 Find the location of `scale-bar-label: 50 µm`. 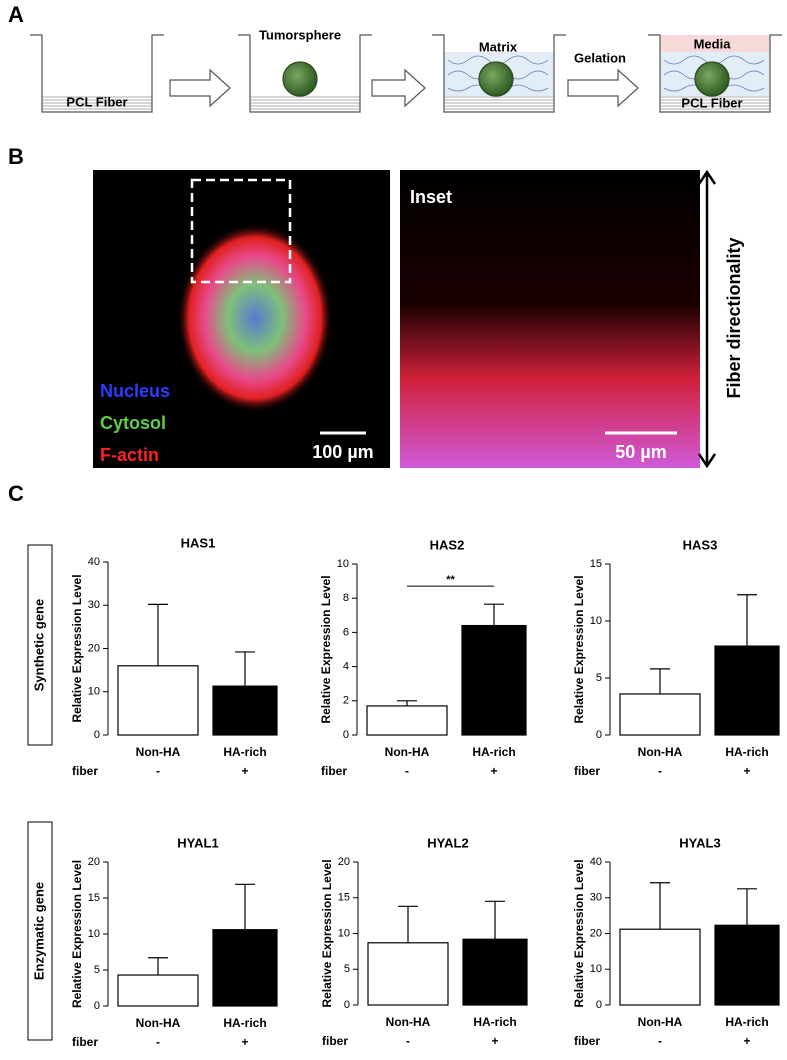

scale-bar-label: 50 µm is located at coordinates (640, 452).